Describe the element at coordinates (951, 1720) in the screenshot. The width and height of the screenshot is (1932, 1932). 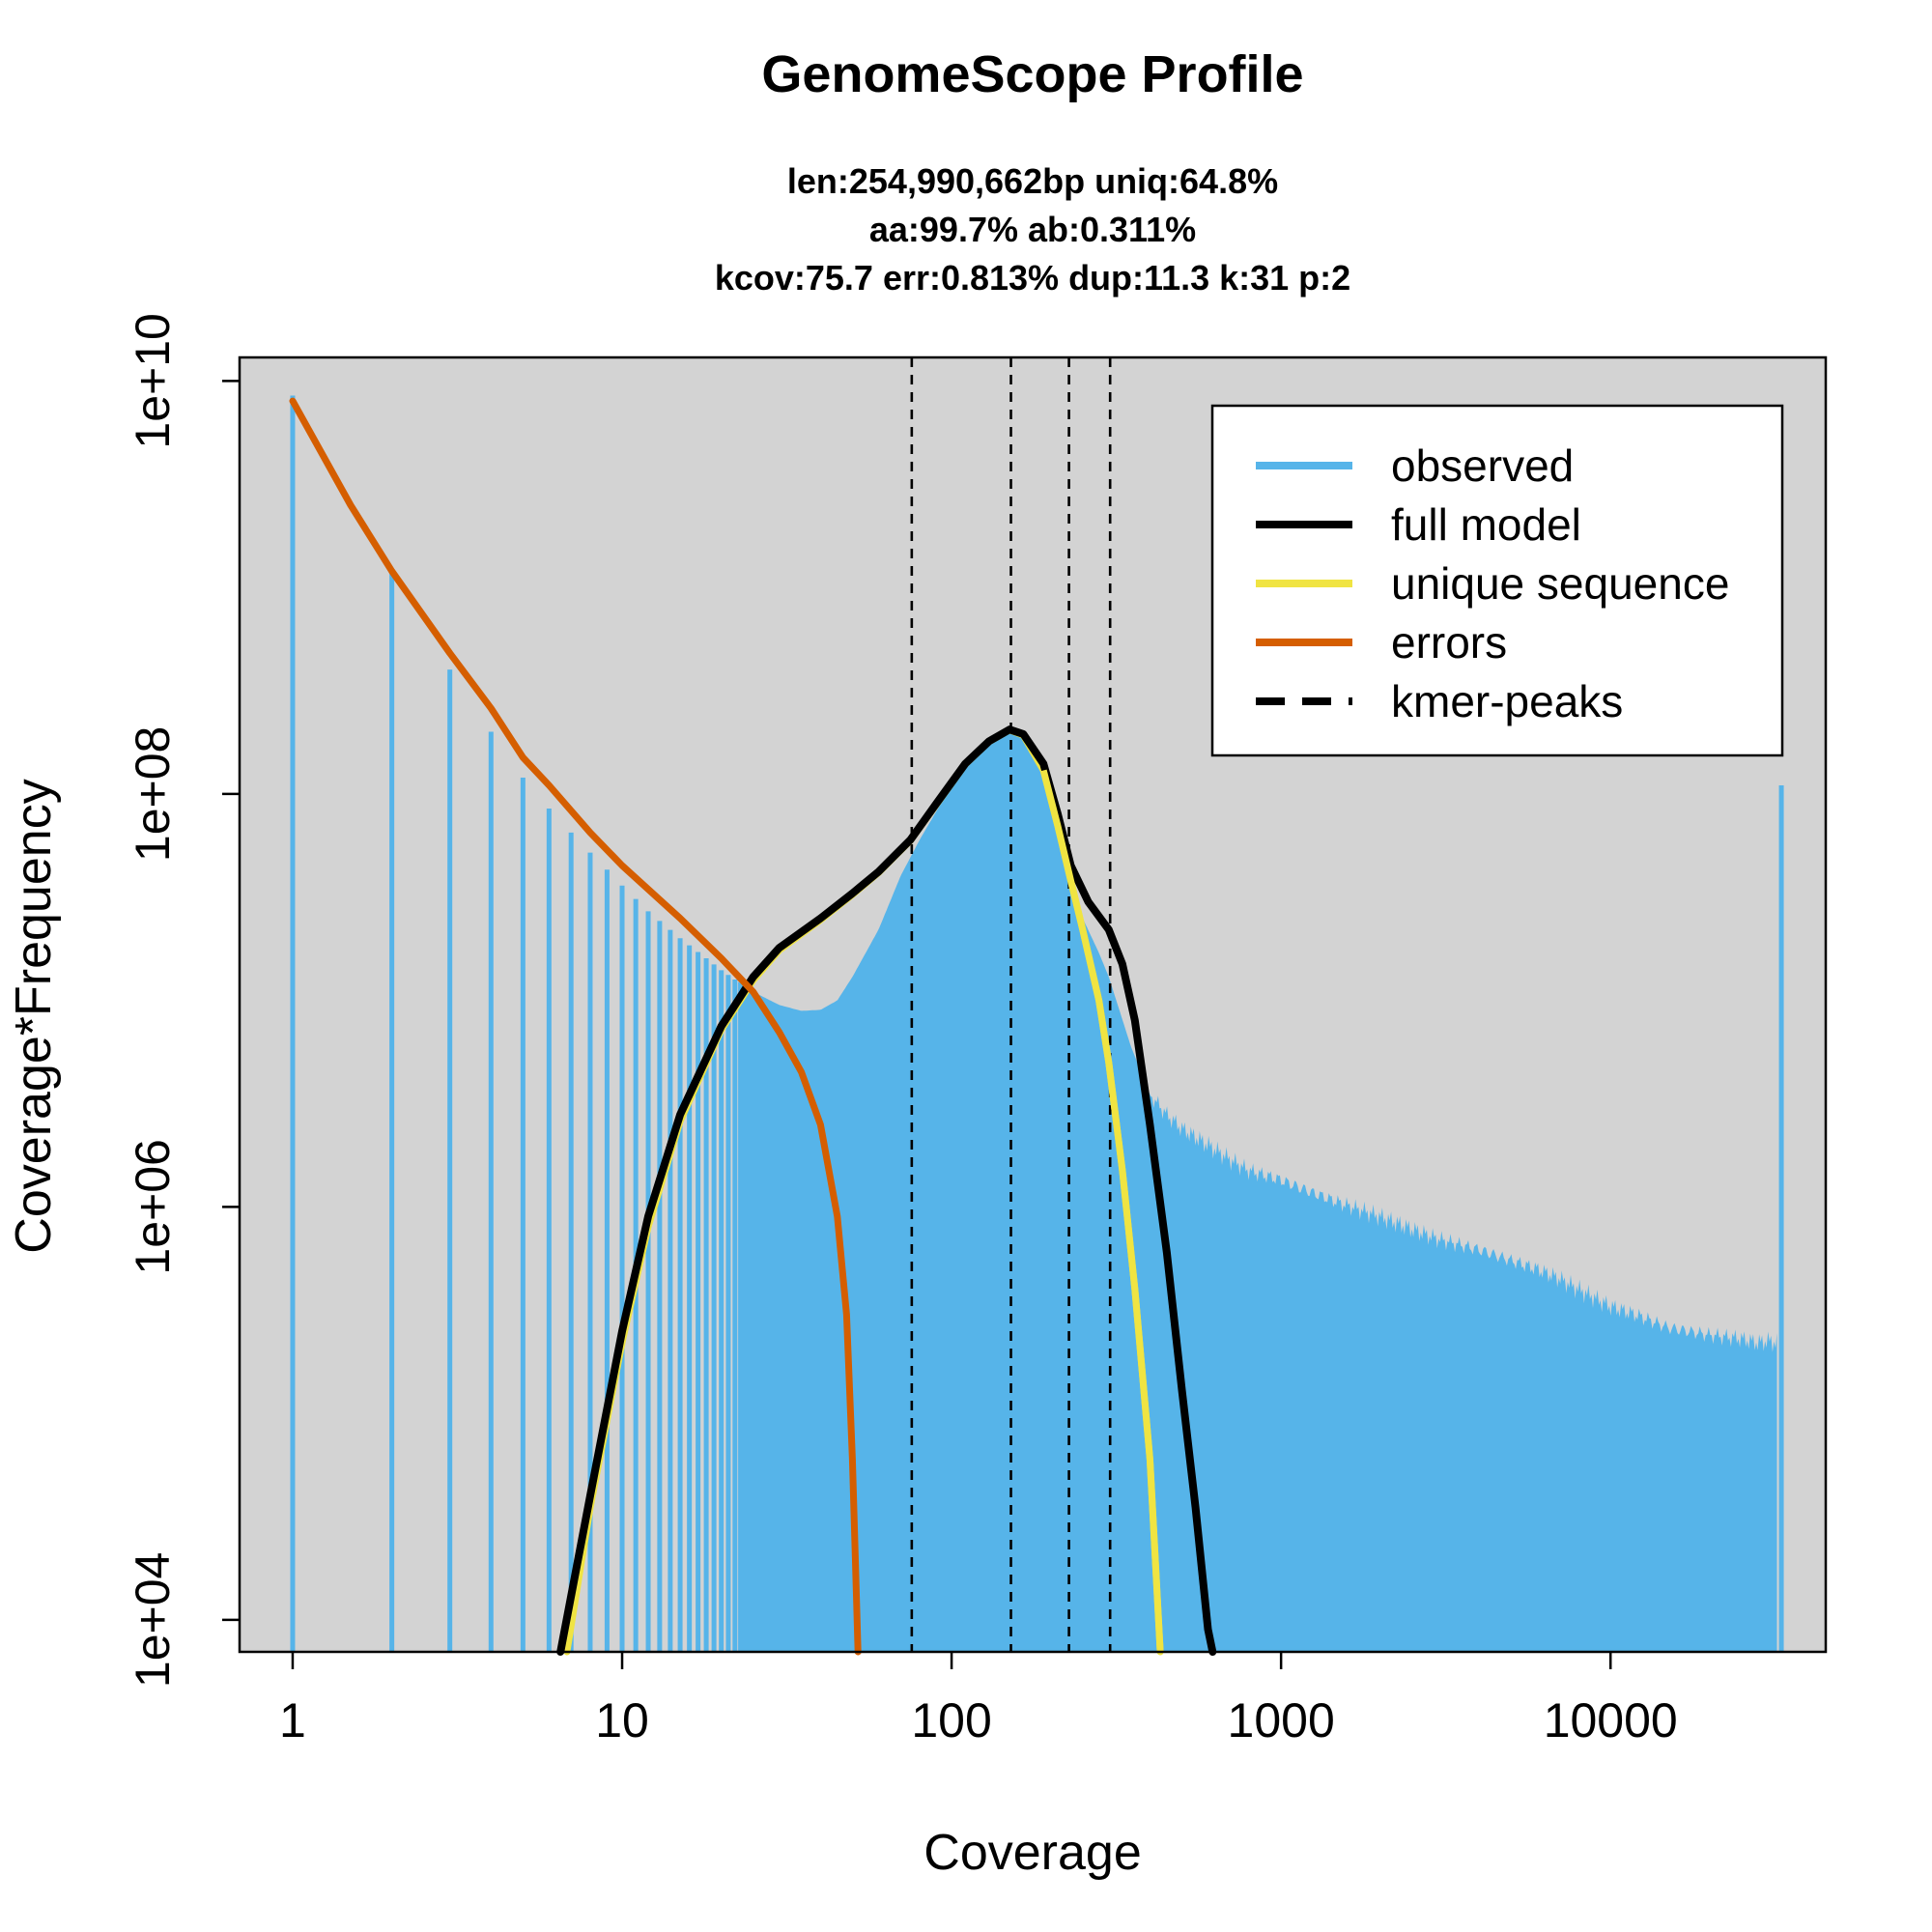
I see `x-tick-label: 100` at that location.